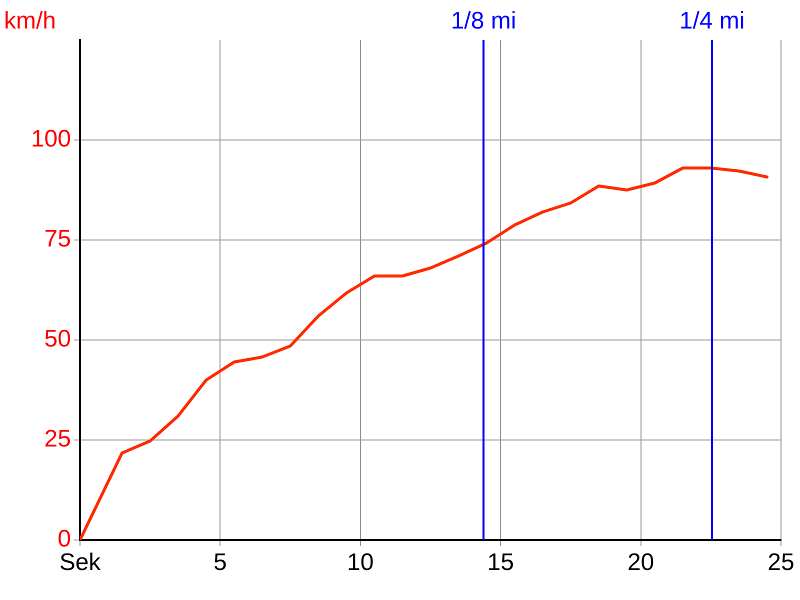 This screenshot has width=800, height=600. I want to click on y-axis-title: km/h, so click(30, 21).